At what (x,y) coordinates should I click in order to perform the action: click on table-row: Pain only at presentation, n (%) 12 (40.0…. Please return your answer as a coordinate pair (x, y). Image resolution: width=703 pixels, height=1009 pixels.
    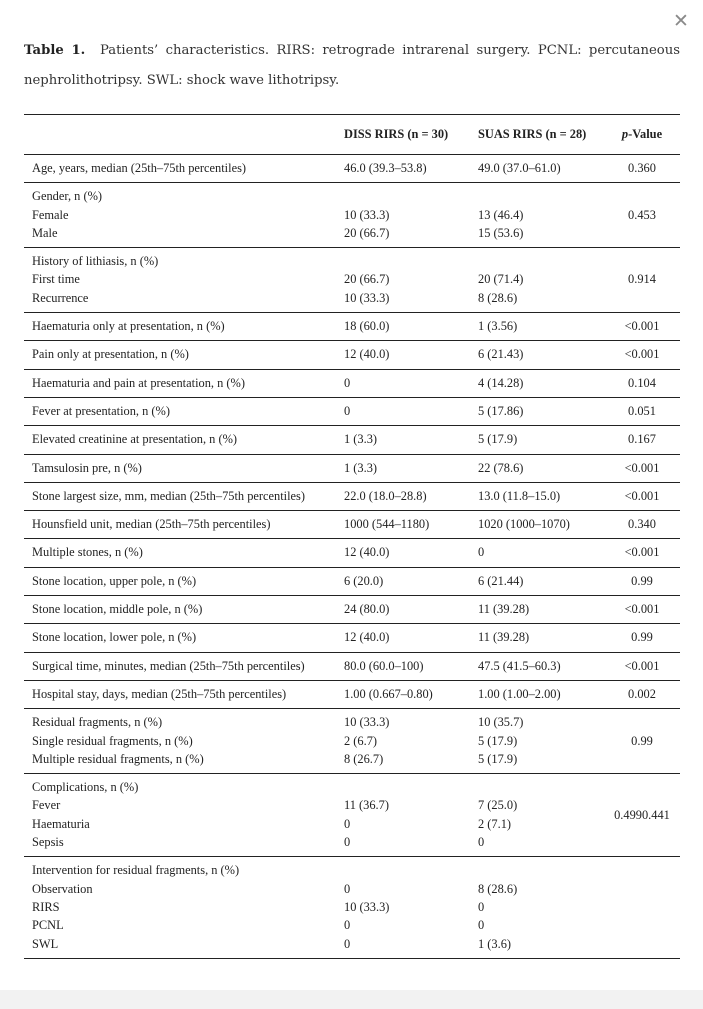
    Looking at the image, I should click on (352, 354).